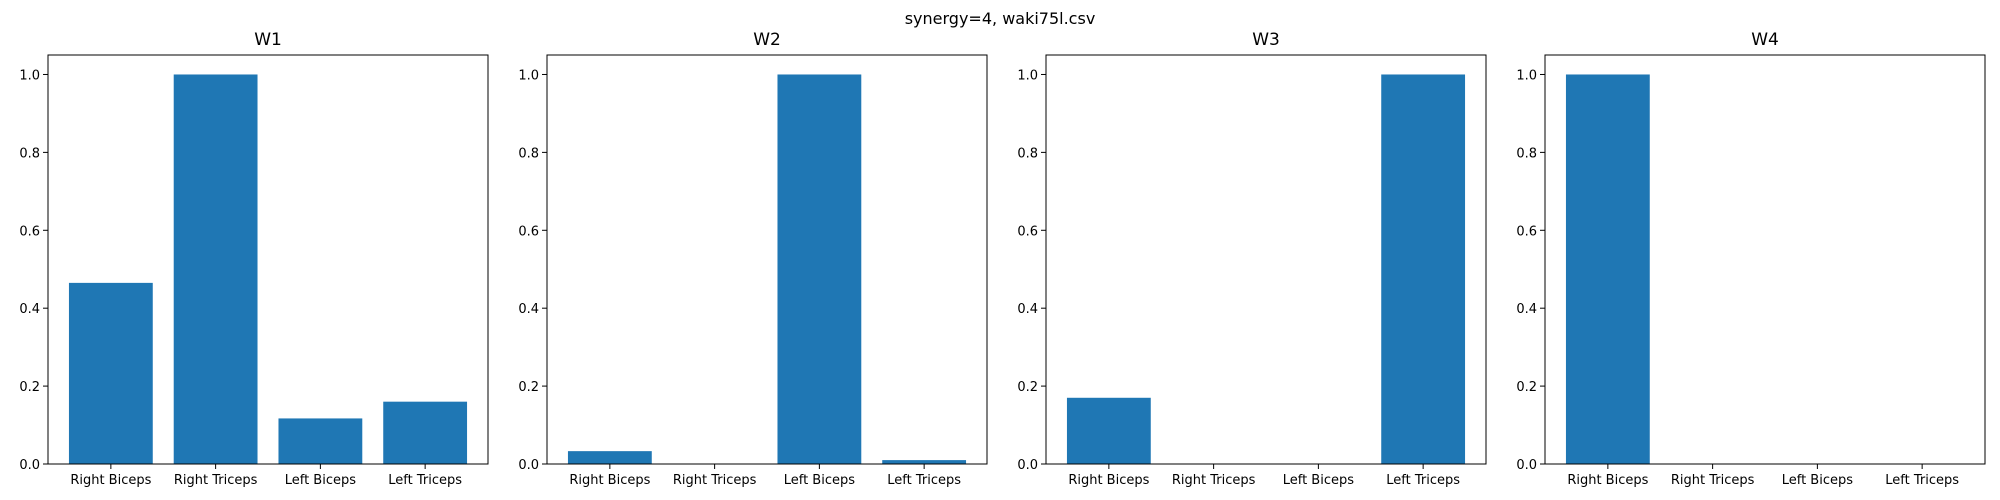 This screenshot has width=2000, height=500. What do you see at coordinates (268, 40) in the screenshot?
I see `subplot-title: W1` at bounding box center [268, 40].